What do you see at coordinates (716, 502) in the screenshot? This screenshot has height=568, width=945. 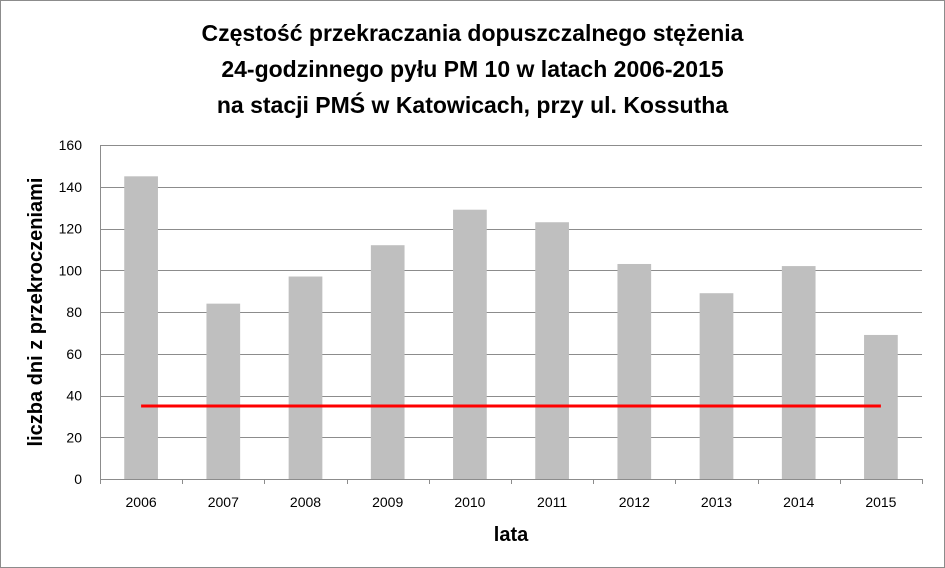 I see `x-tick-label-2013: 2013` at bounding box center [716, 502].